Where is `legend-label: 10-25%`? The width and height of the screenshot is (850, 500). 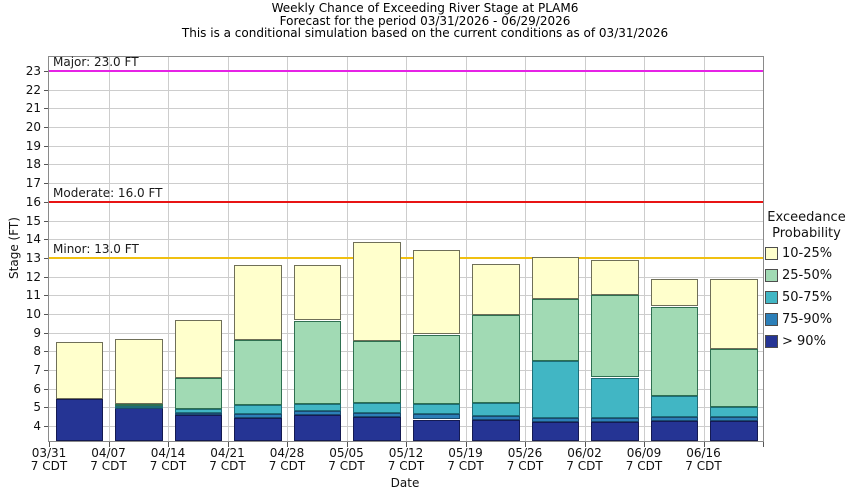 legend-label: 10-25% is located at coordinates (807, 253).